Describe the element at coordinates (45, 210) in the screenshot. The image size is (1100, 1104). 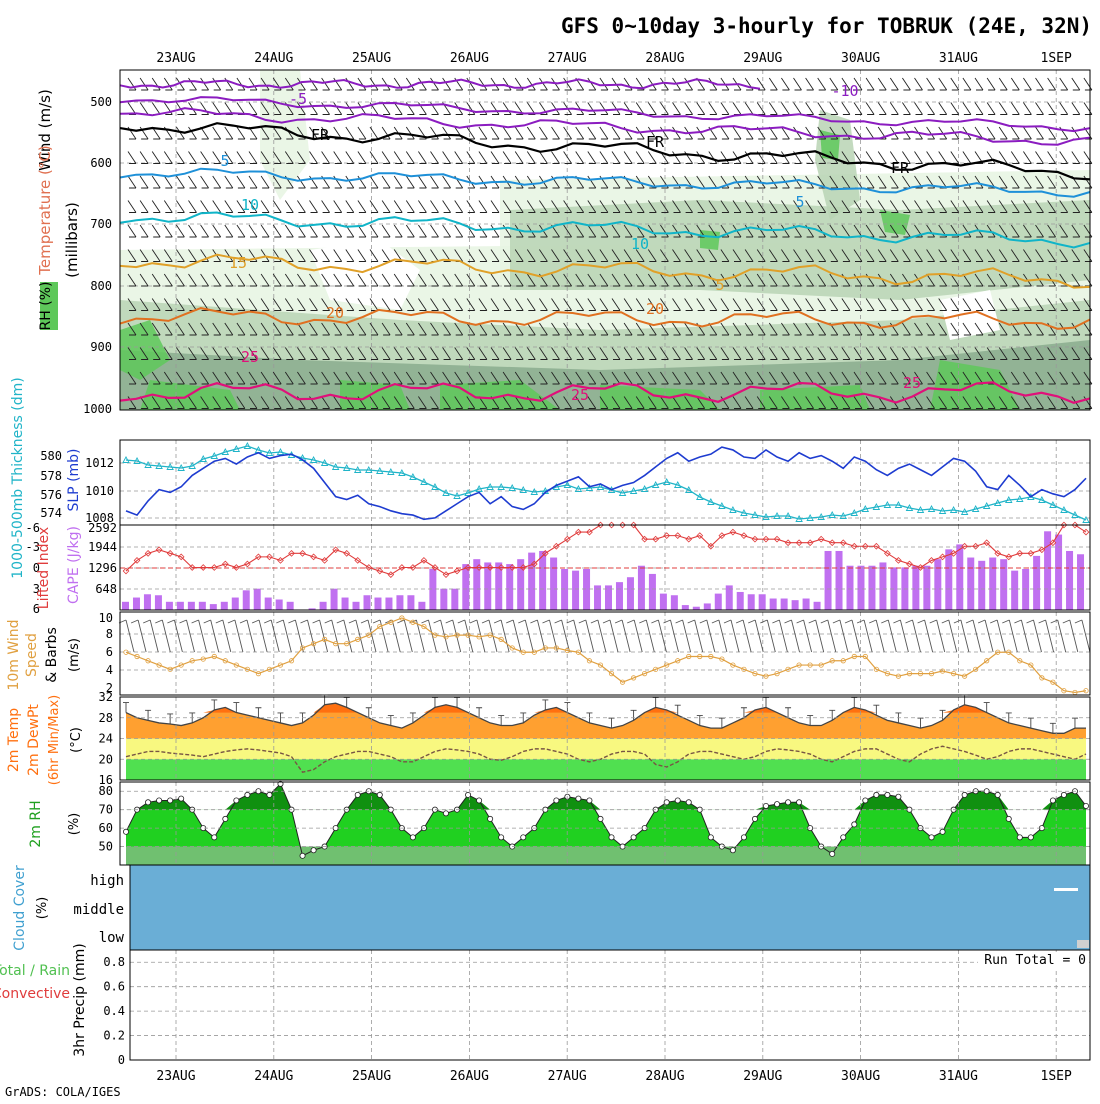
I see `upper-legend-temp: Temperature (°C)` at that location.